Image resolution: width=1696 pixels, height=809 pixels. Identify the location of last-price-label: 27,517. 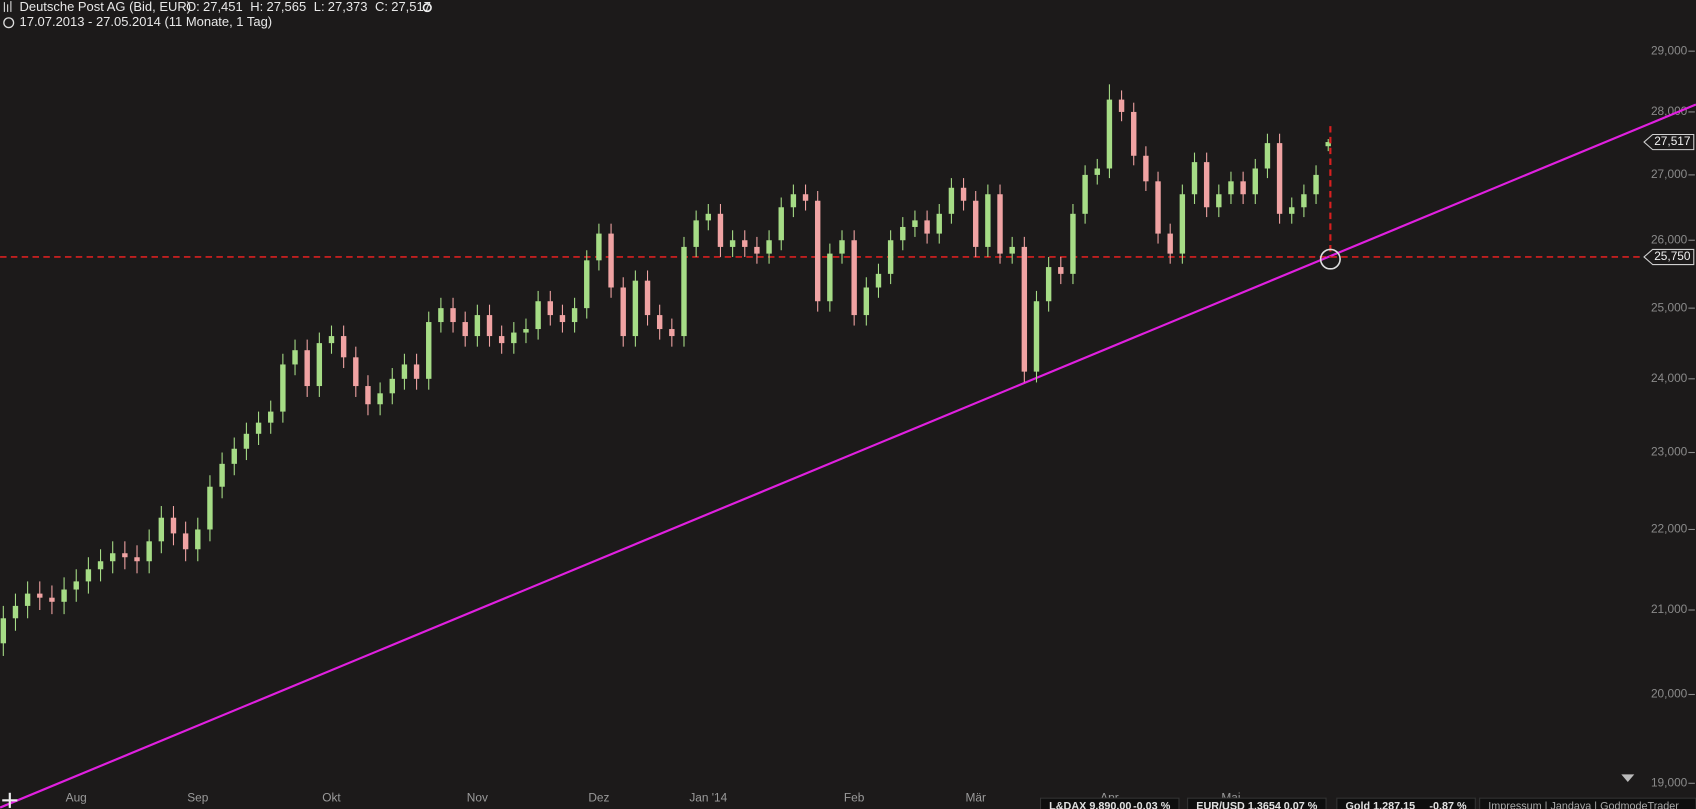
(1672, 141).